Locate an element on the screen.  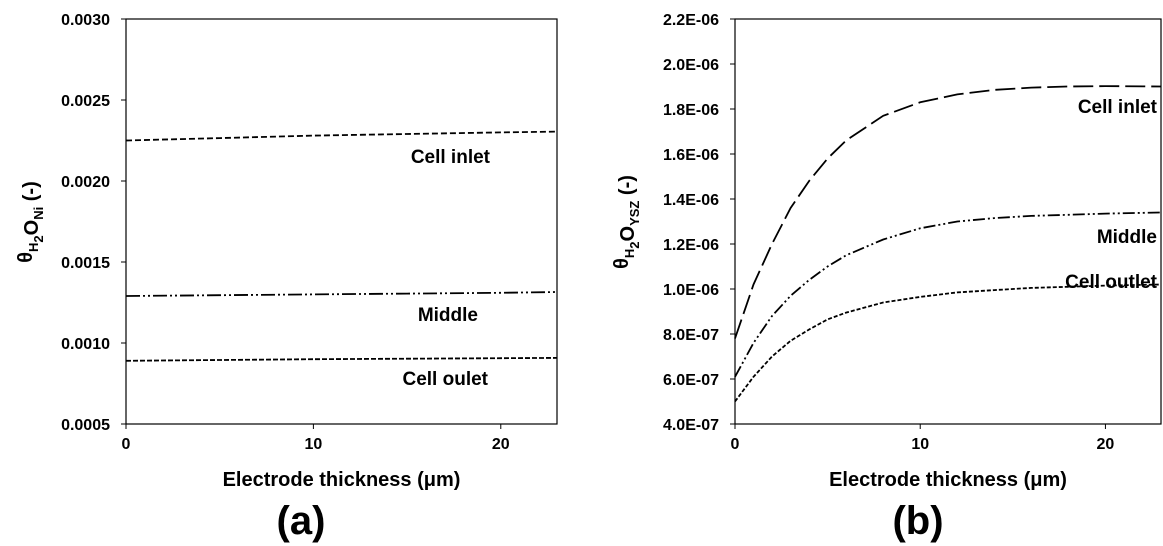
y-tick-label: 0.0010 is located at coordinates (85, 344).